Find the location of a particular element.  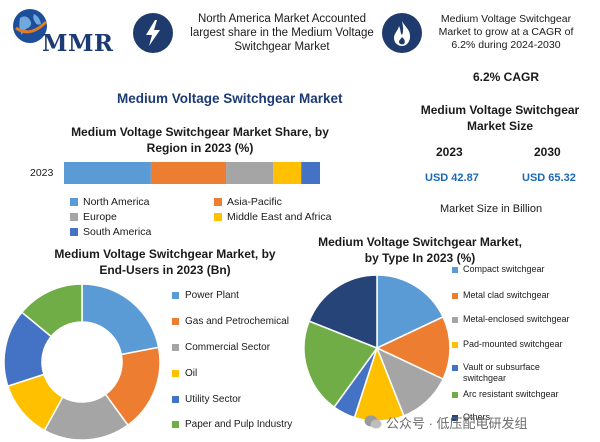

enduser-legend-utility-sector: Utility Sector is located at coordinates (206, 399).